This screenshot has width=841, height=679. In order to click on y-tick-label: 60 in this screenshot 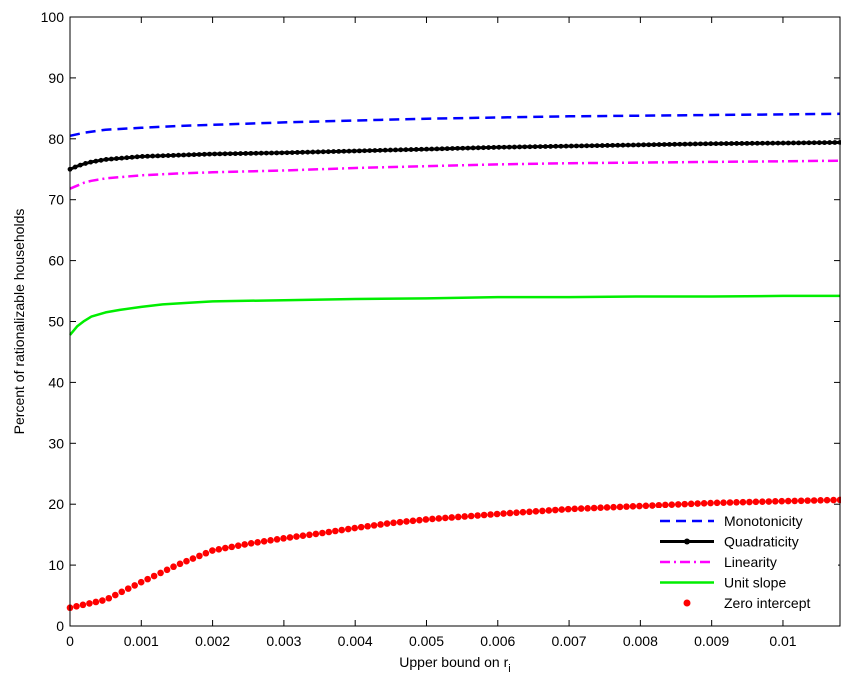, I will do `click(56, 261)`.